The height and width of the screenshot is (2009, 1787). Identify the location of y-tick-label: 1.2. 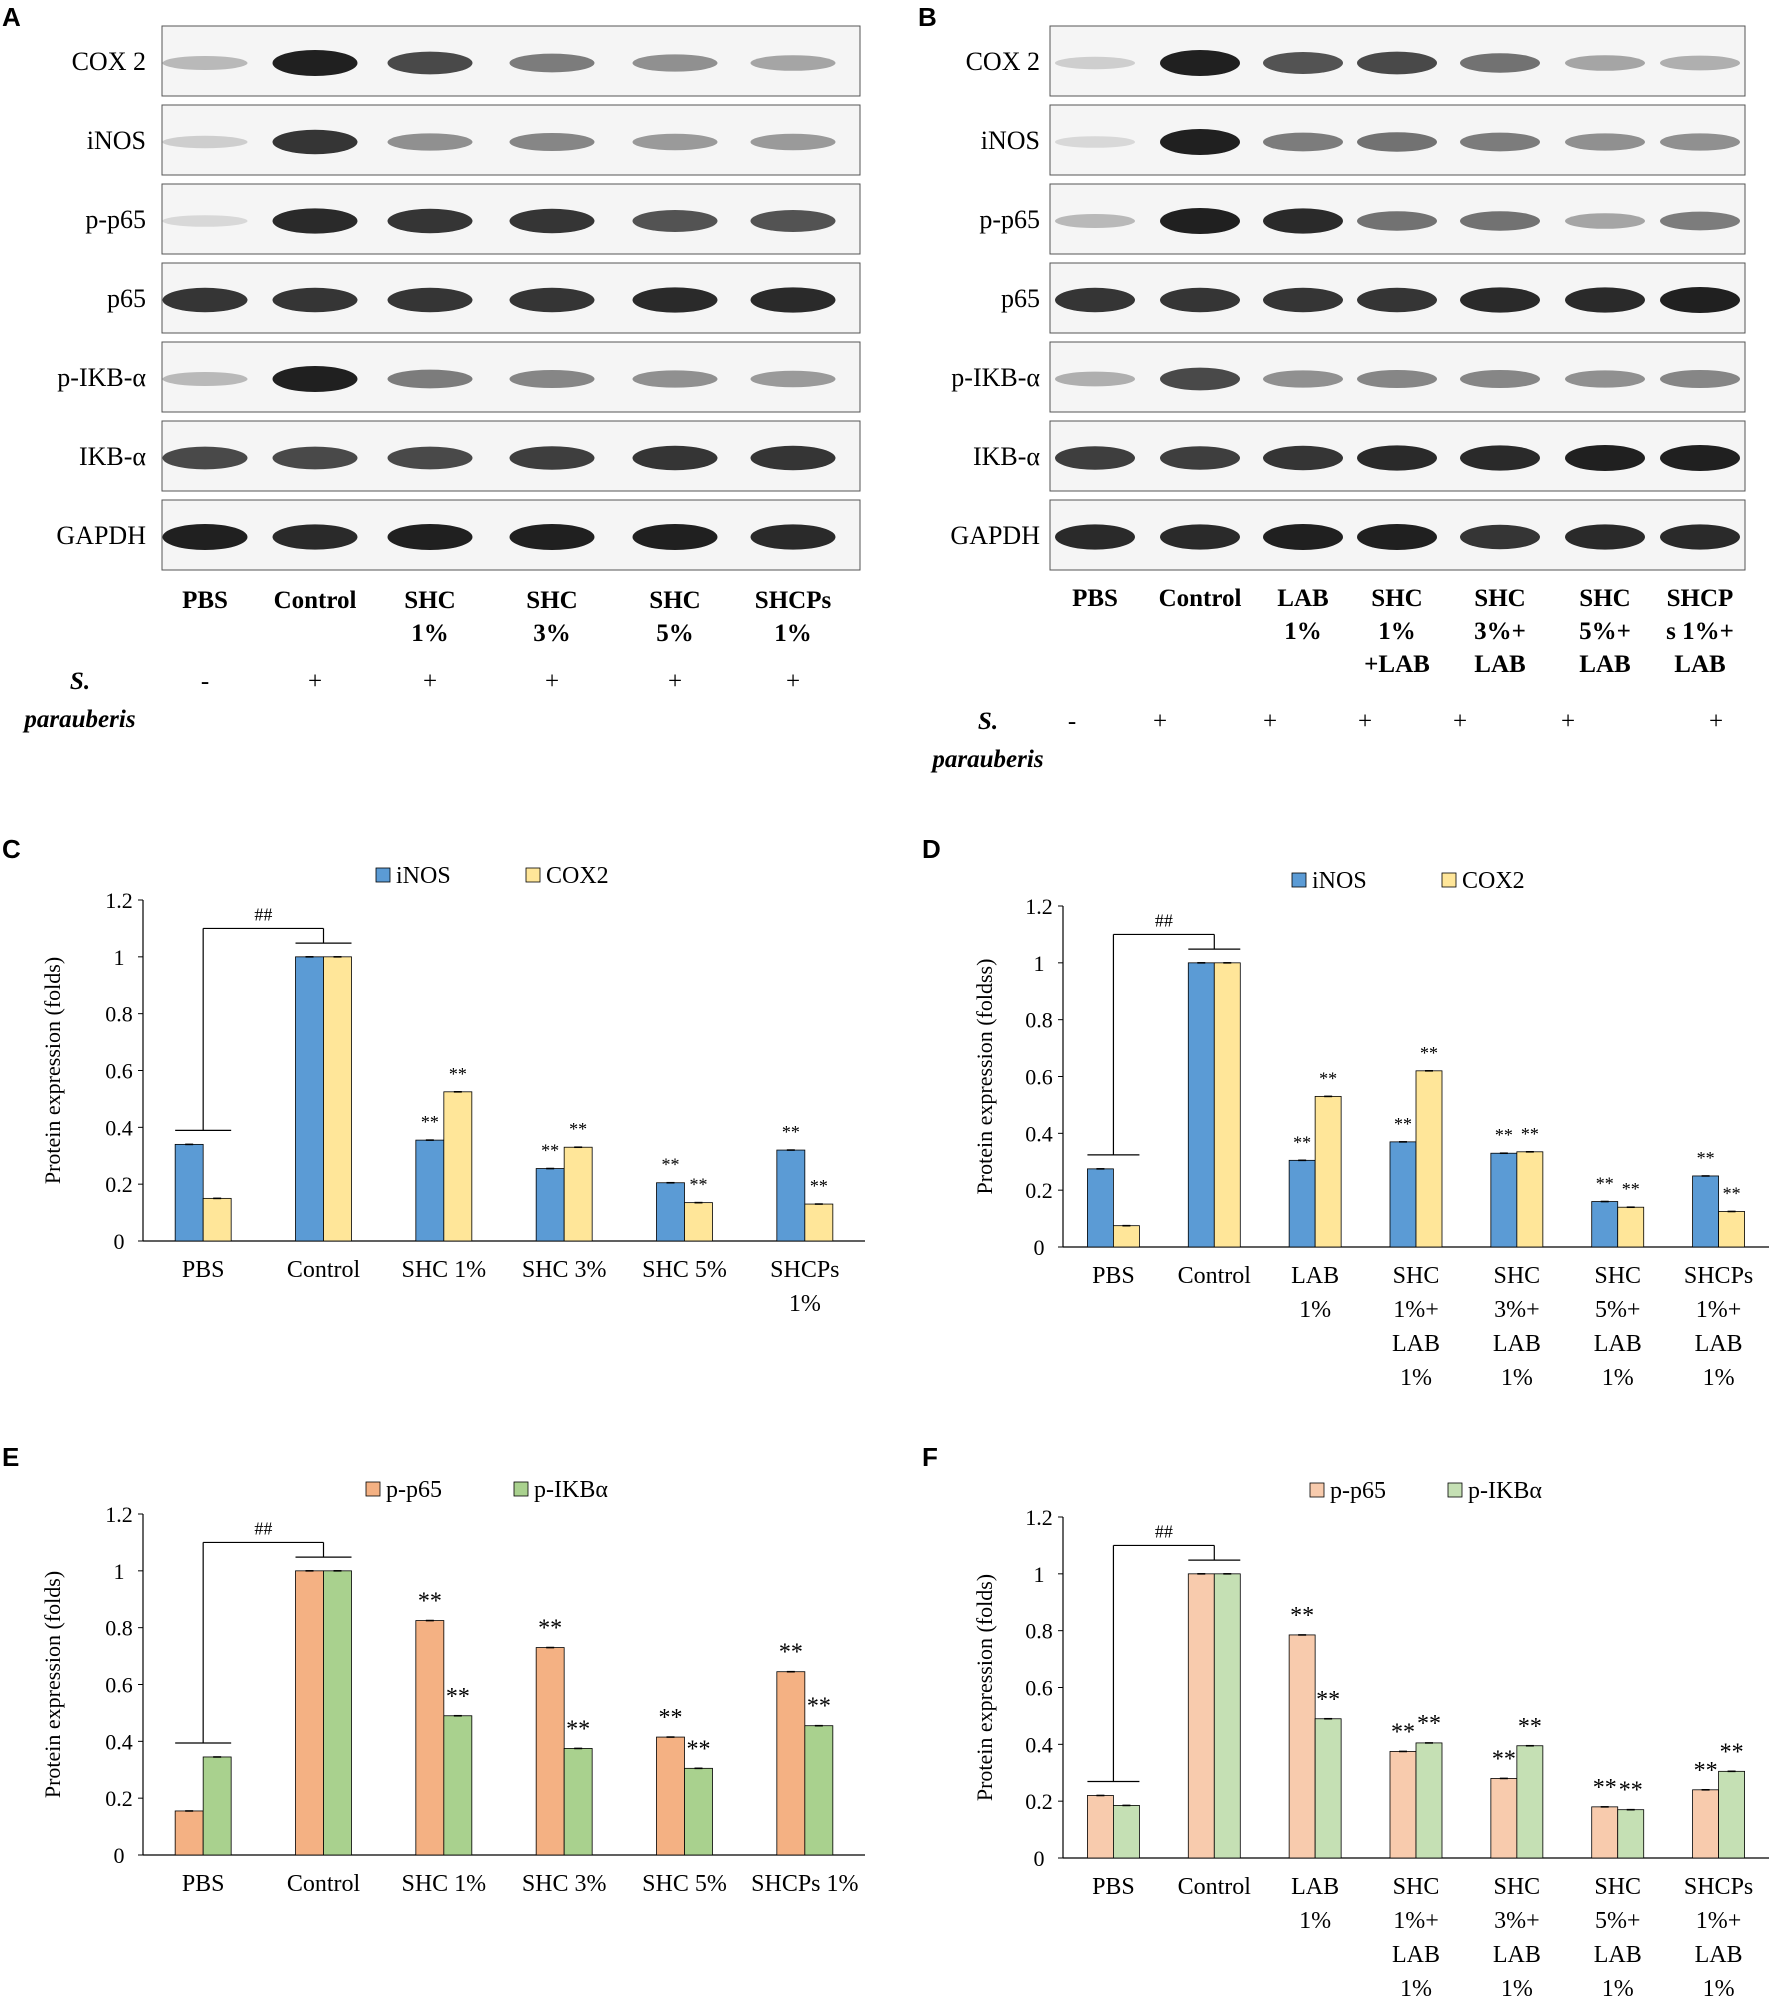
(119, 1514).